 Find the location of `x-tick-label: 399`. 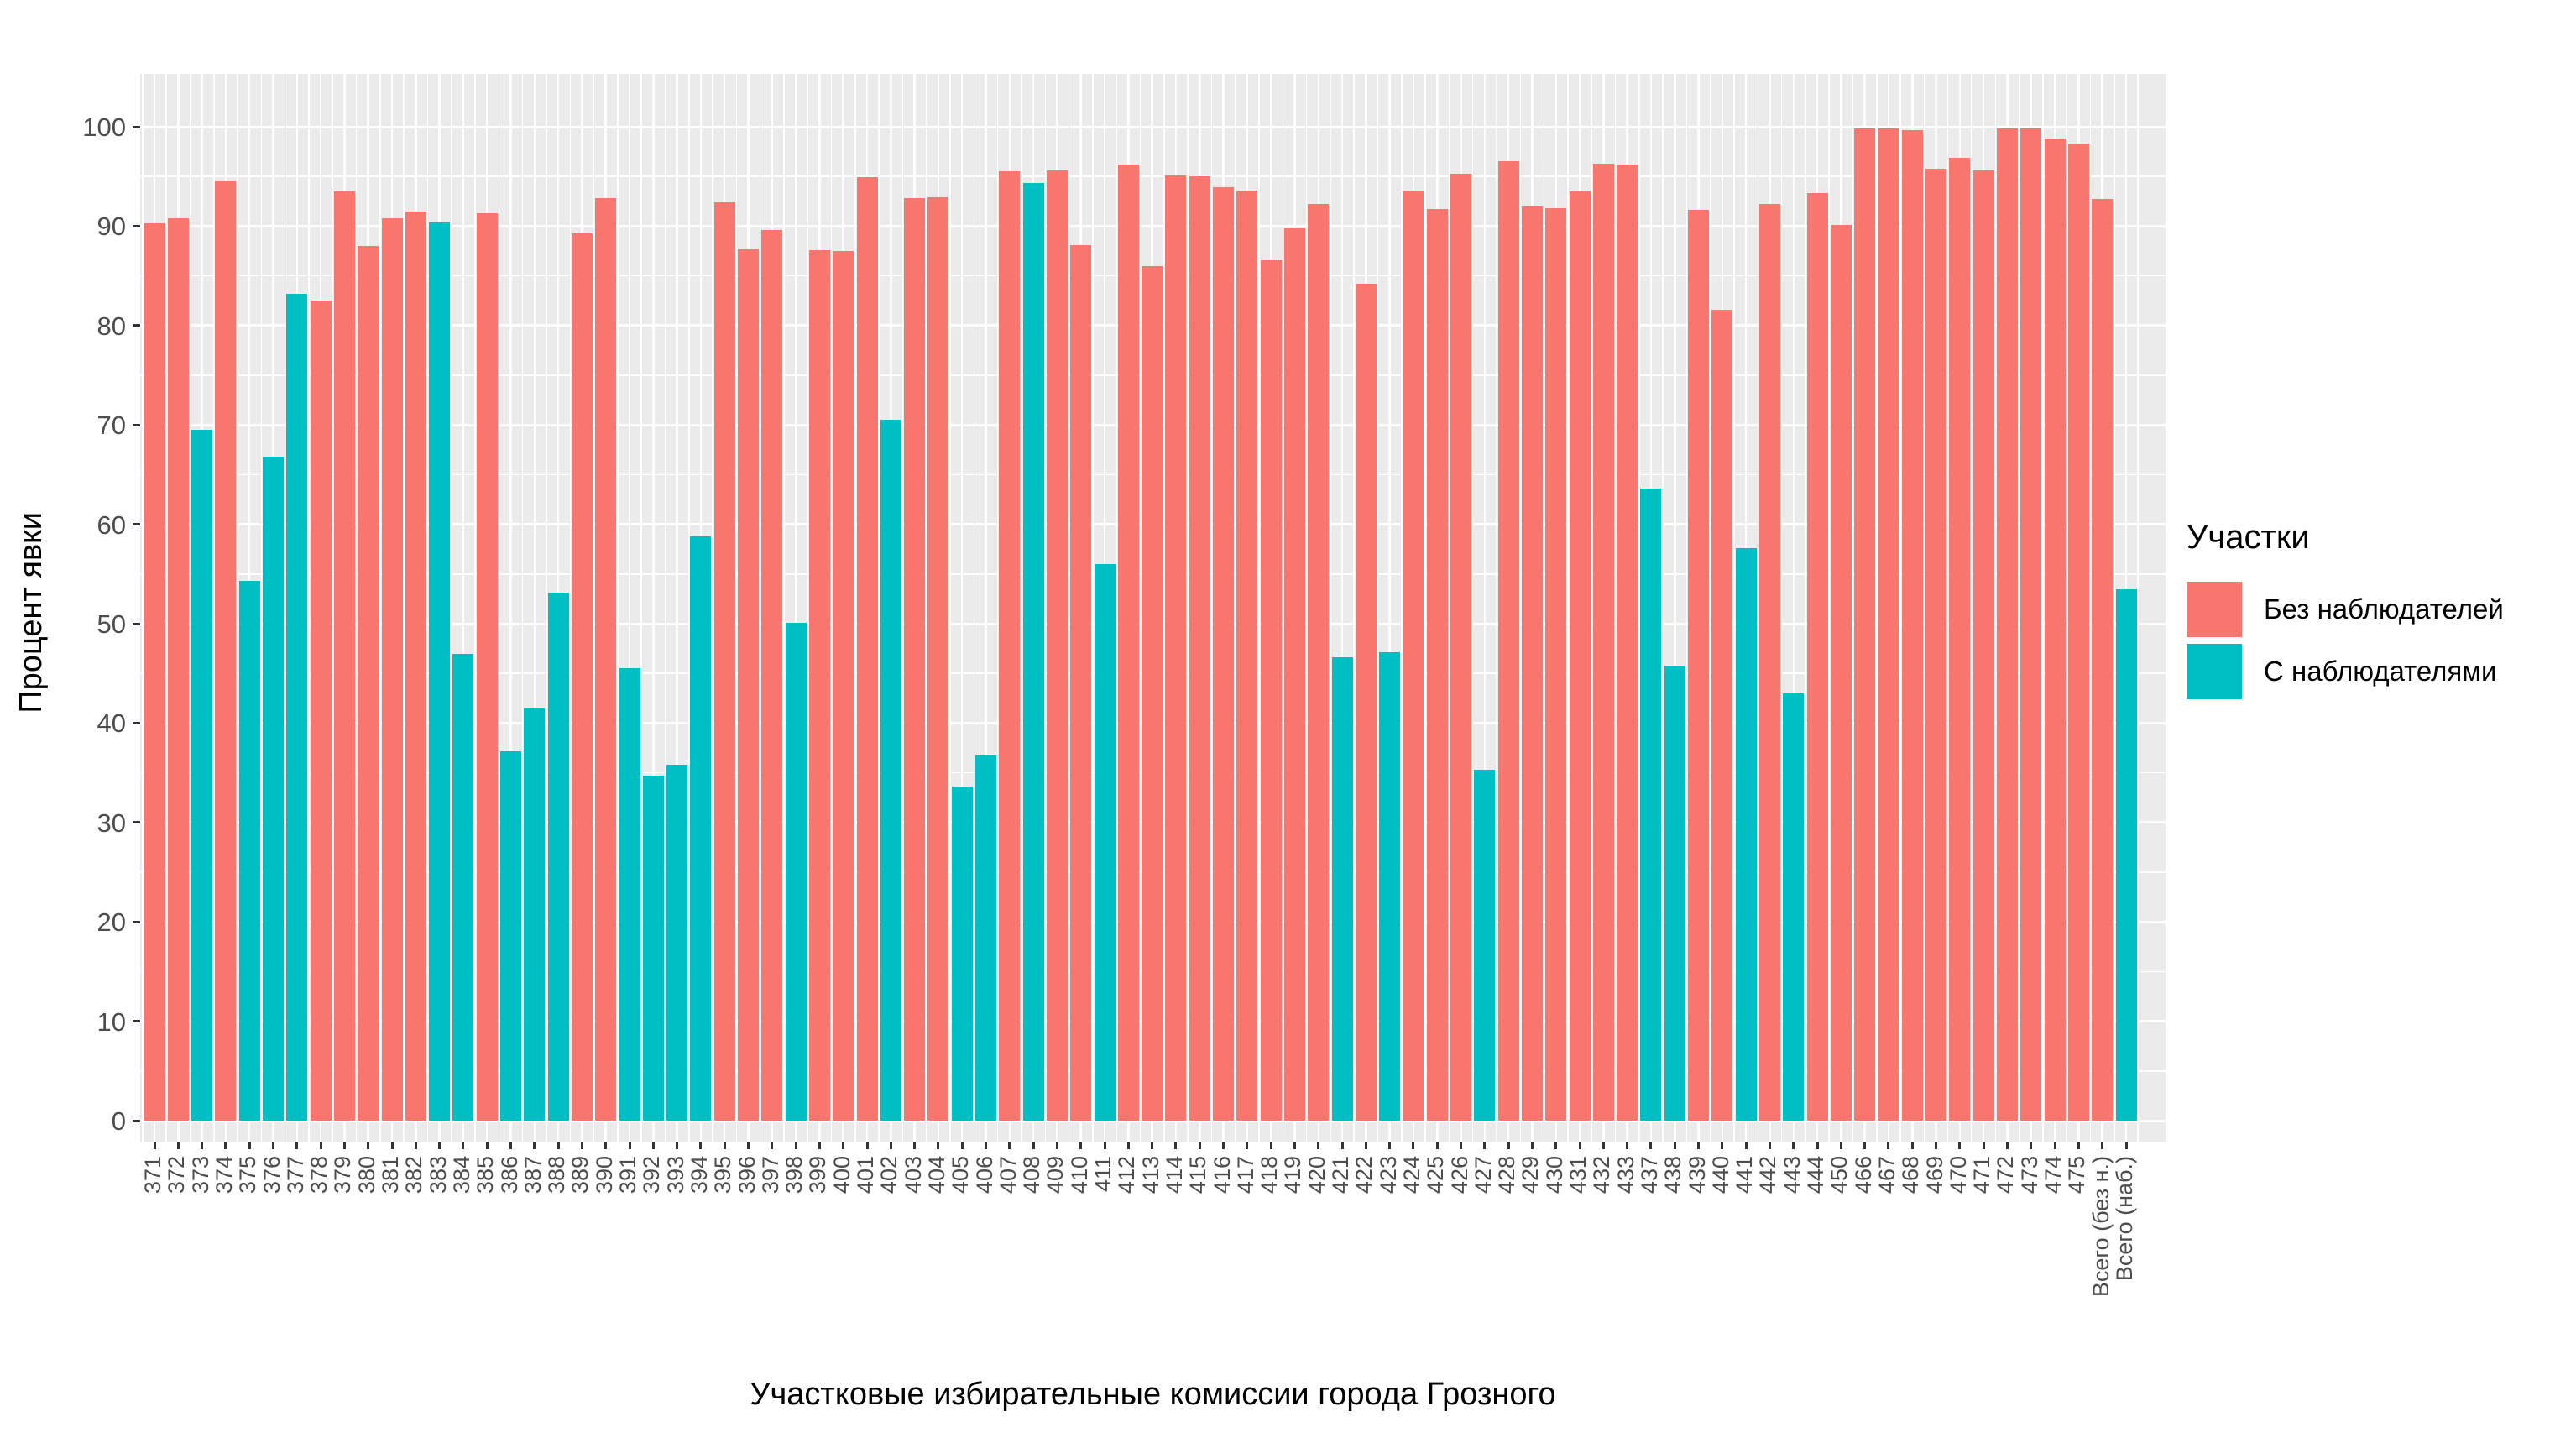

x-tick-label: 399 is located at coordinates (818, 1175).